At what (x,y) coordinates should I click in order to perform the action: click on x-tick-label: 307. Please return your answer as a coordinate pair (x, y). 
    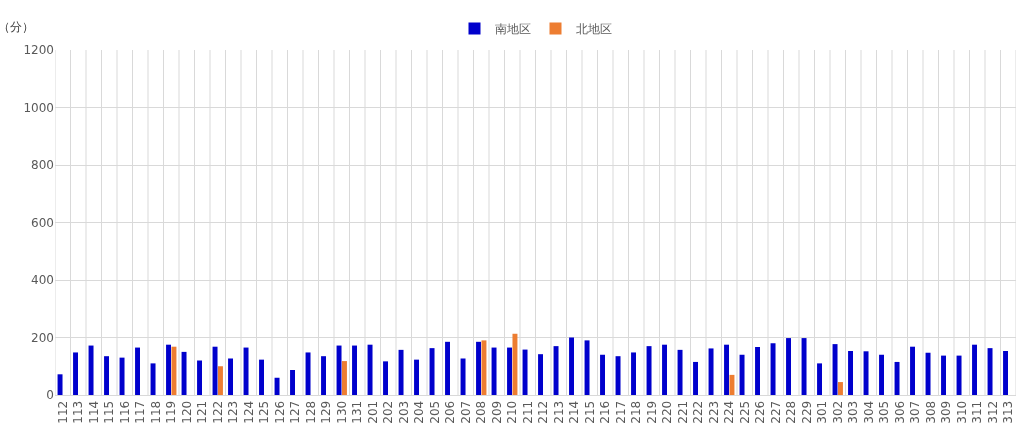
    Looking at the image, I should click on (915, 412).